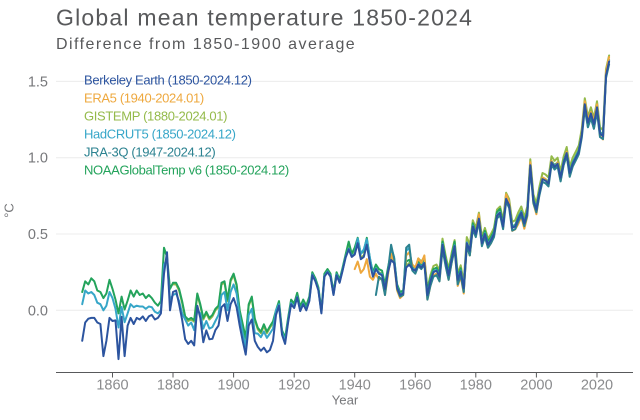 The image size is (640, 420). I want to click on svg-text: ERA5 (1940-2024.01), so click(144, 98).